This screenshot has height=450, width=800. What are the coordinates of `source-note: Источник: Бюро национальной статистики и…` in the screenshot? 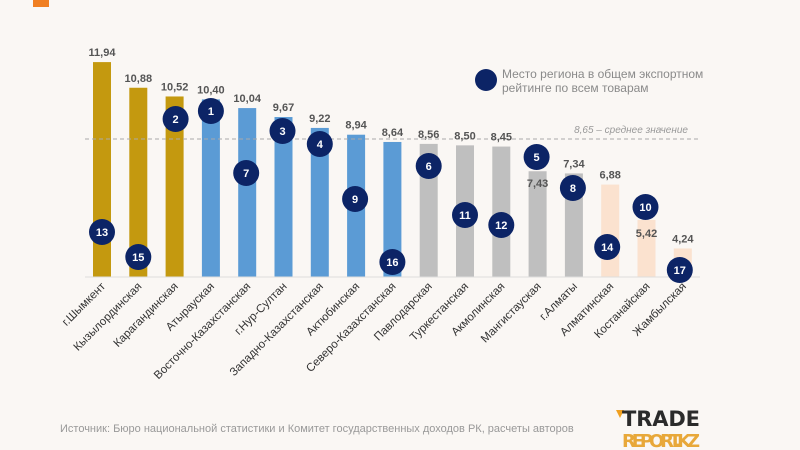 It's located at (317, 429).